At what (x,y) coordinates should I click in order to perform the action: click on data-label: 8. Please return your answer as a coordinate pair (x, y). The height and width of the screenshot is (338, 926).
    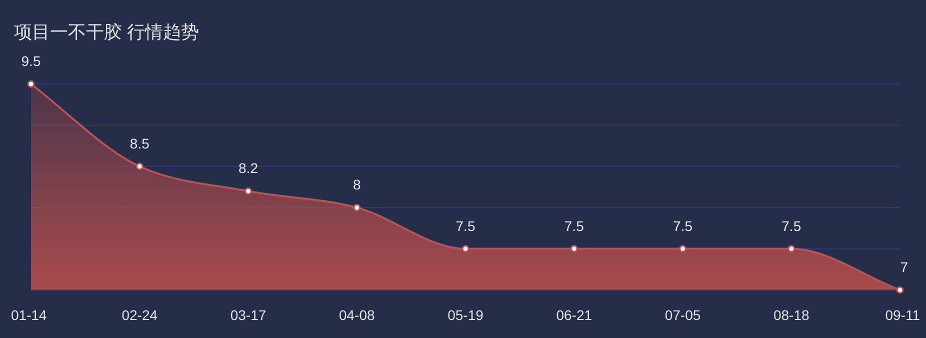
    Looking at the image, I should click on (356, 184).